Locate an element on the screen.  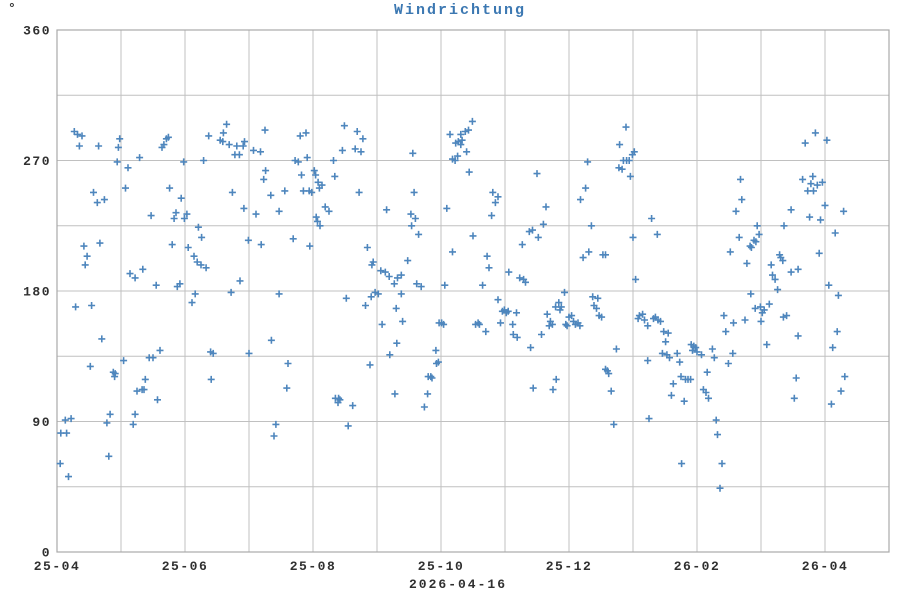
chart-title: Windrichtung is located at coordinates (460, 10).